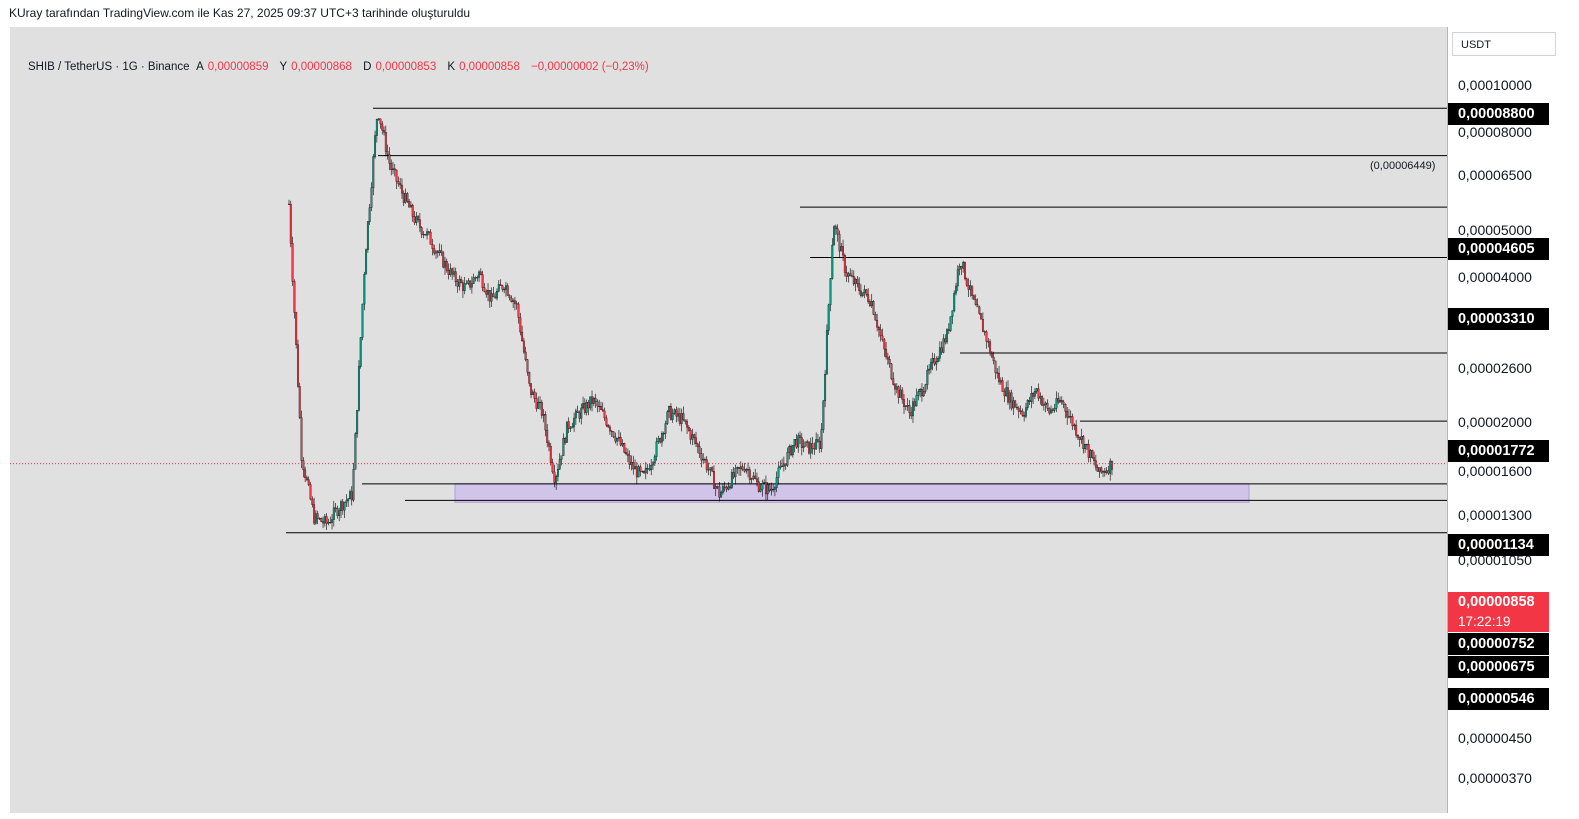  Describe the element at coordinates (1504, 44) in the screenshot. I see `currency-button: USDT` at that location.